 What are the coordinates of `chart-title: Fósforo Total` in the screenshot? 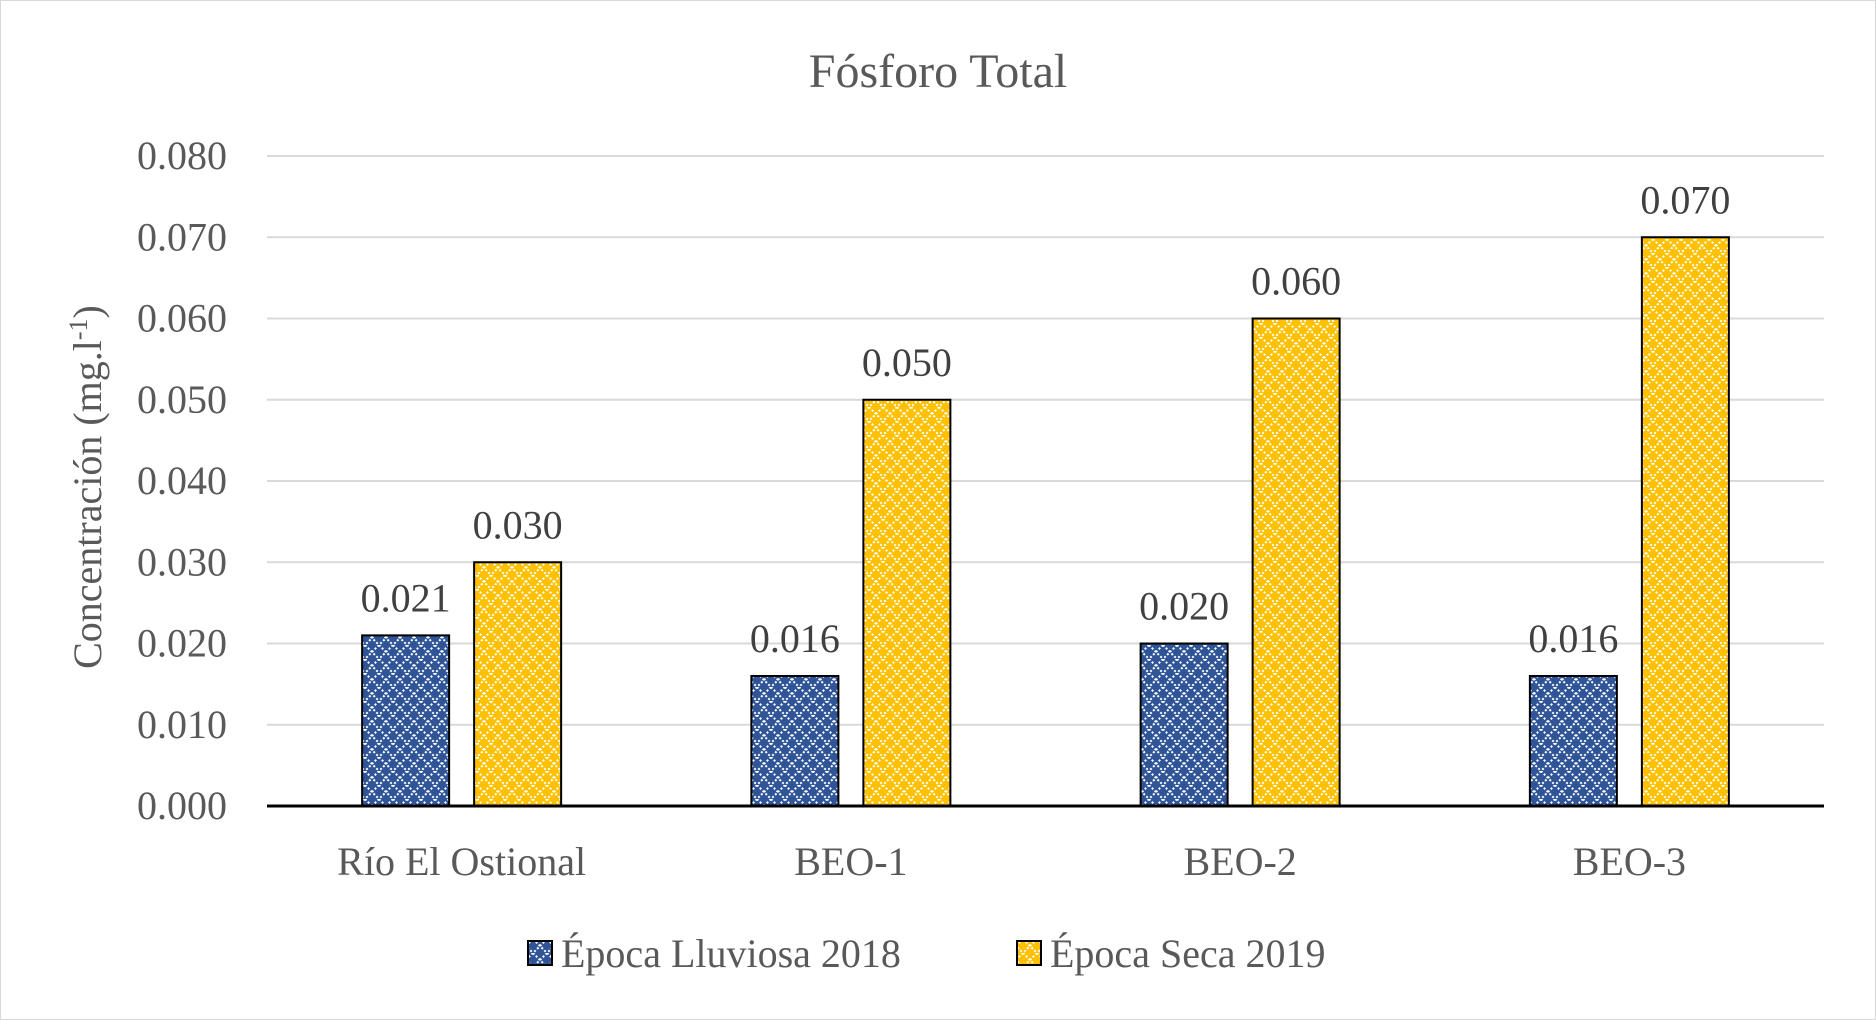 It's located at (938, 71).